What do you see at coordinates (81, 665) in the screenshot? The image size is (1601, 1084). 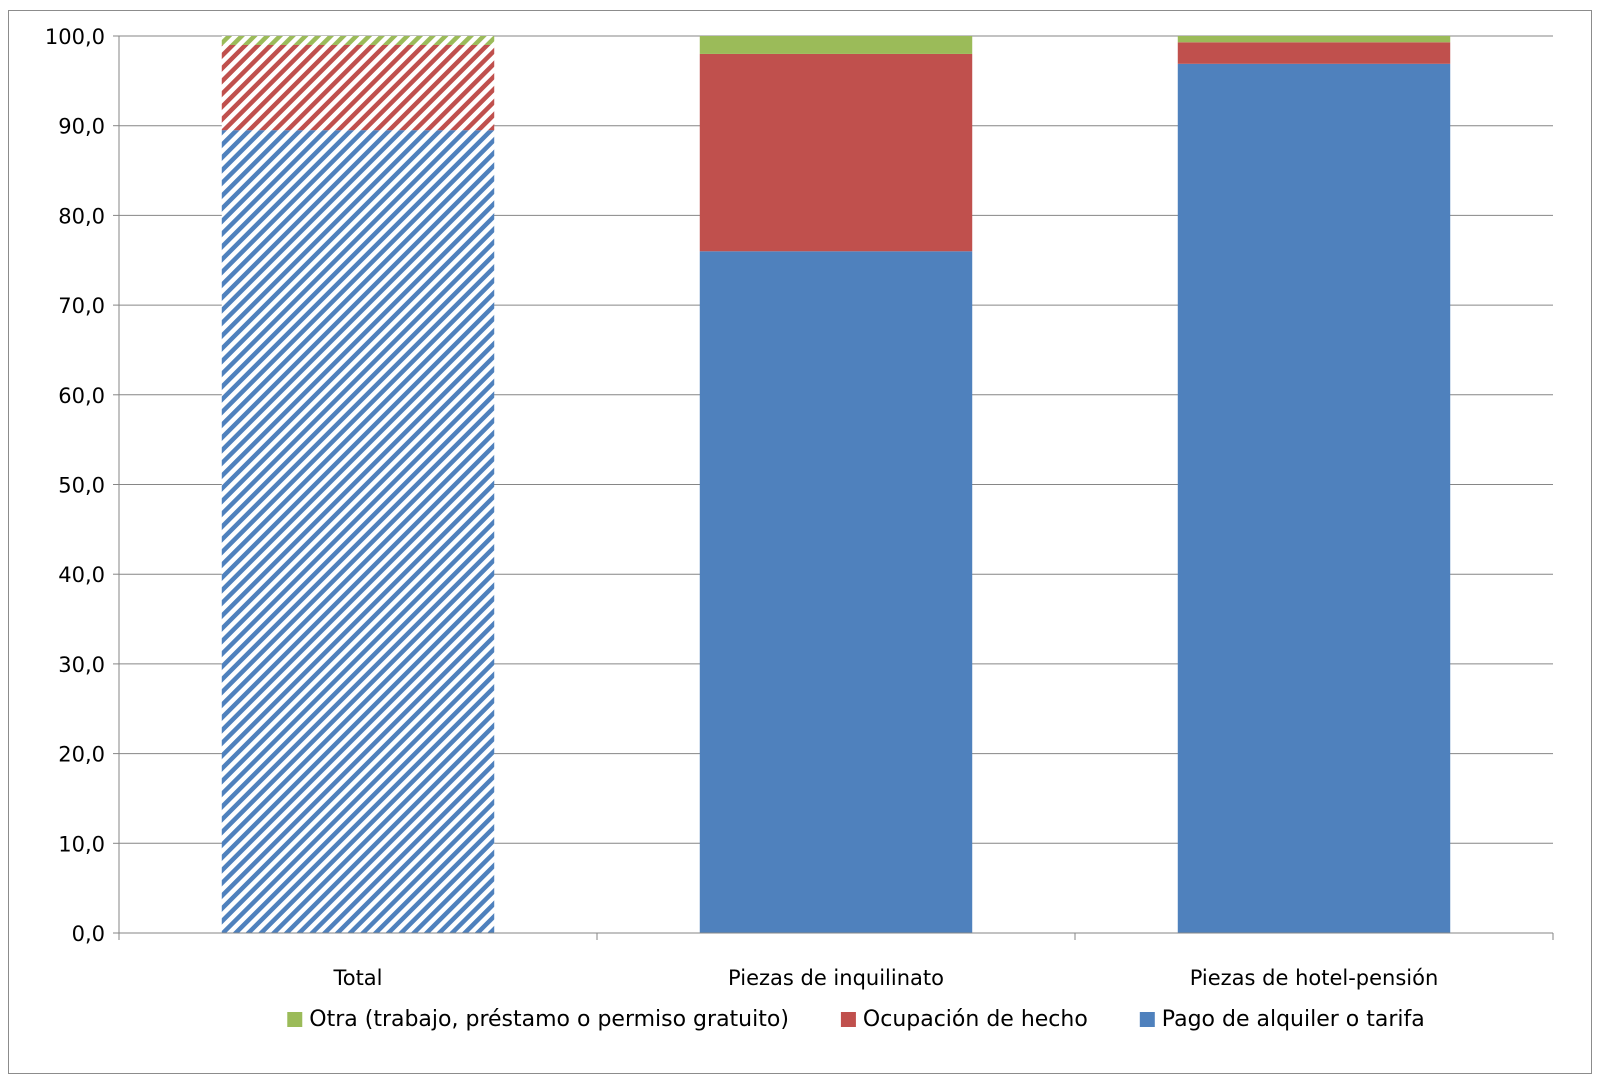 I see `y-tick-label: 30,0` at bounding box center [81, 665].